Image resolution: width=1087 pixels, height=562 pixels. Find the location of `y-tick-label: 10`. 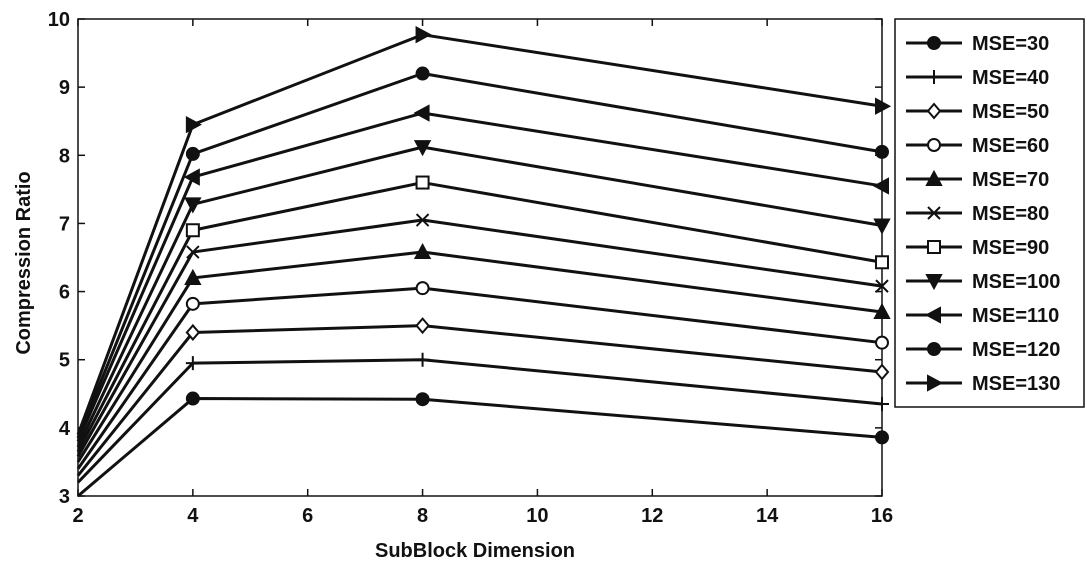

y-tick-label: 10 is located at coordinates (59, 20).